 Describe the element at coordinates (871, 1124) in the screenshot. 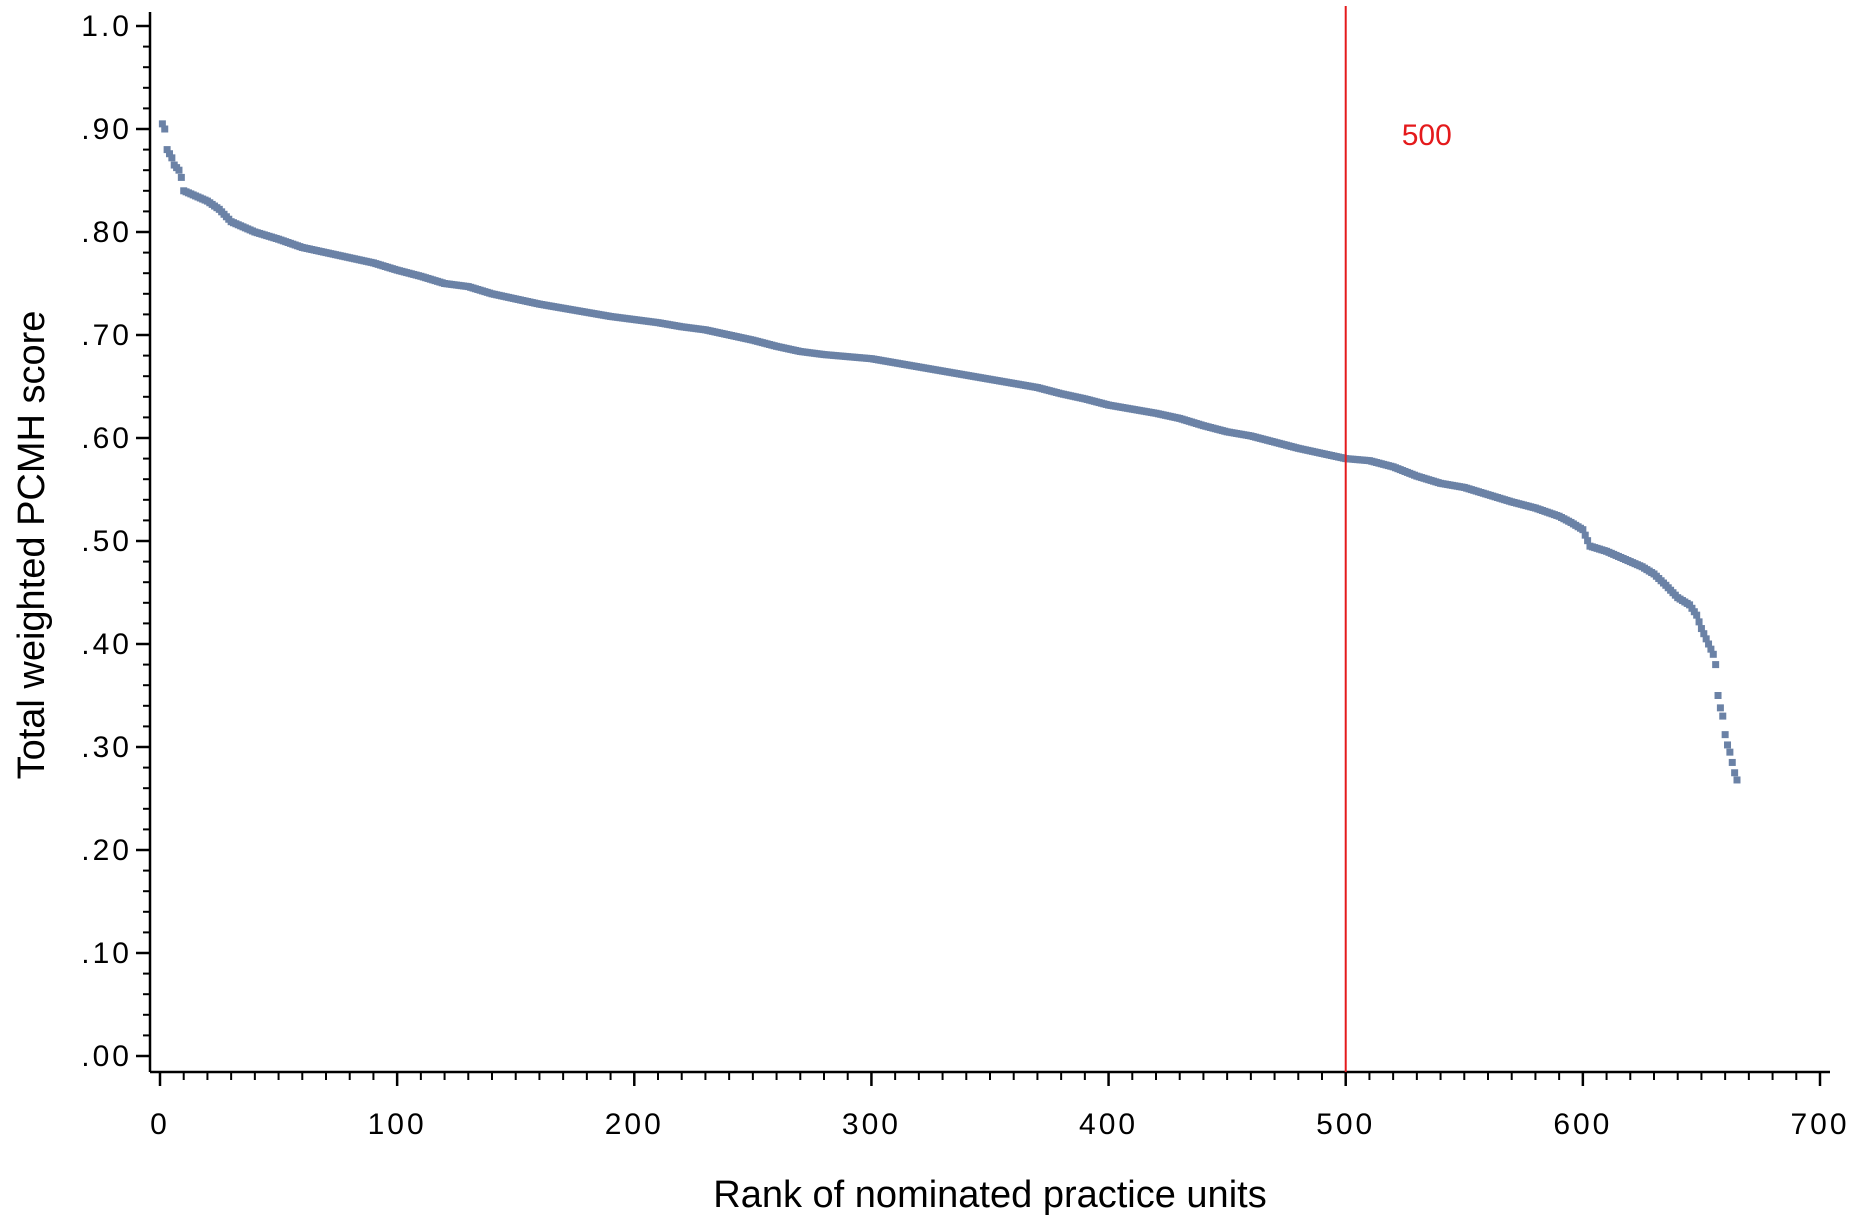

I see `x-tick-label: 300` at that location.